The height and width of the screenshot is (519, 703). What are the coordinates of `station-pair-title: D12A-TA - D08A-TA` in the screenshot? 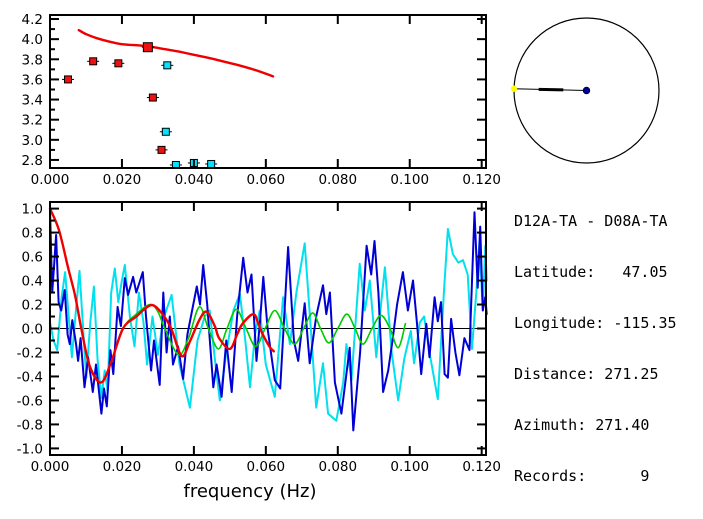 It's located at (591, 221).